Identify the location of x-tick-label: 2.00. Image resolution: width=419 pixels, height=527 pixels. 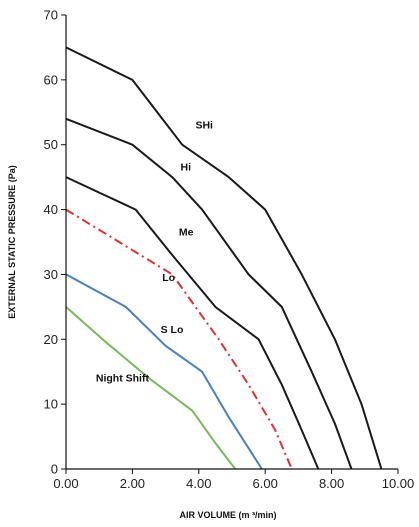
(132, 483).